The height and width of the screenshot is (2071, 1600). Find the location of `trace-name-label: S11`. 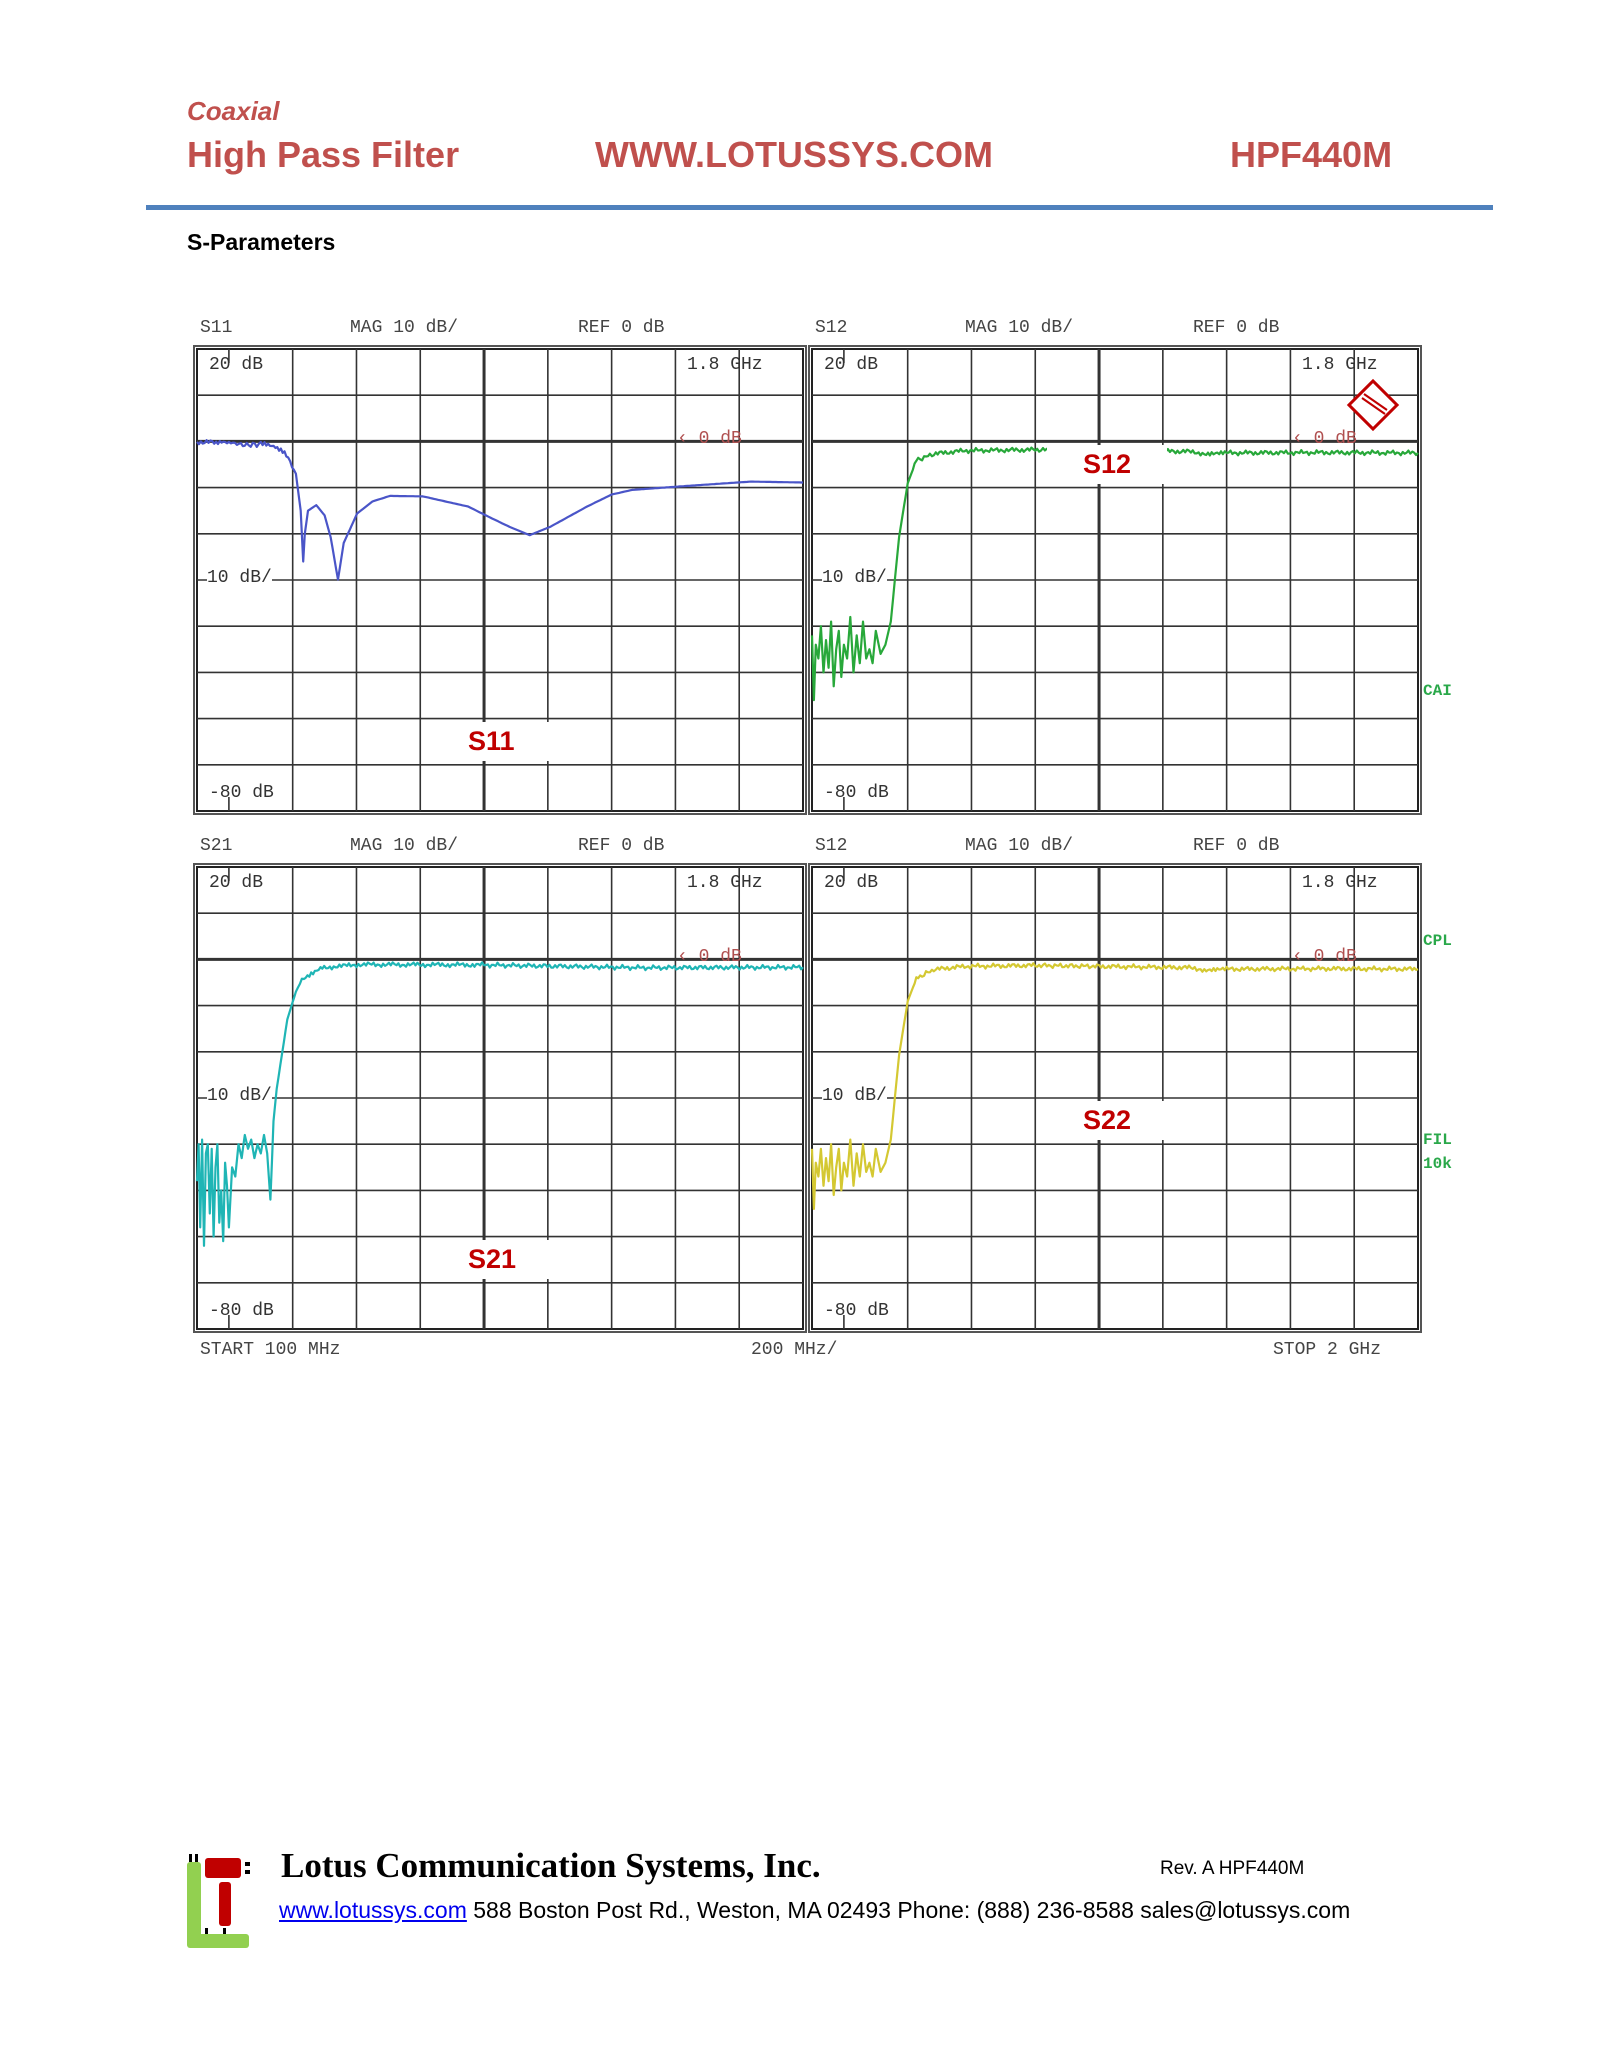

trace-name-label: S11 is located at coordinates (491, 741).